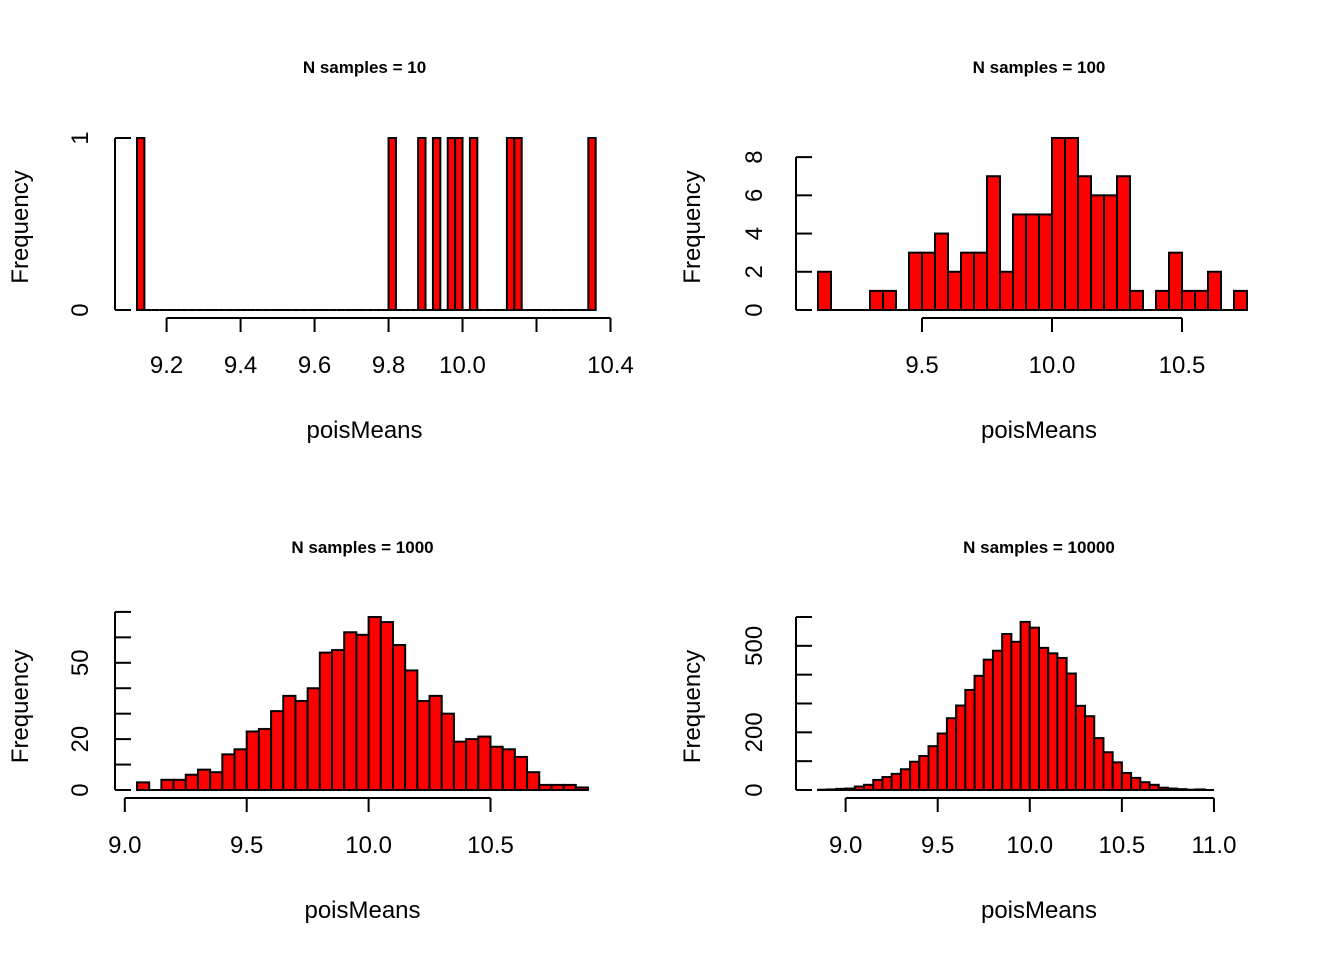  What do you see at coordinates (1039, 547) in the screenshot?
I see `chart-title: N samples = 10000` at bounding box center [1039, 547].